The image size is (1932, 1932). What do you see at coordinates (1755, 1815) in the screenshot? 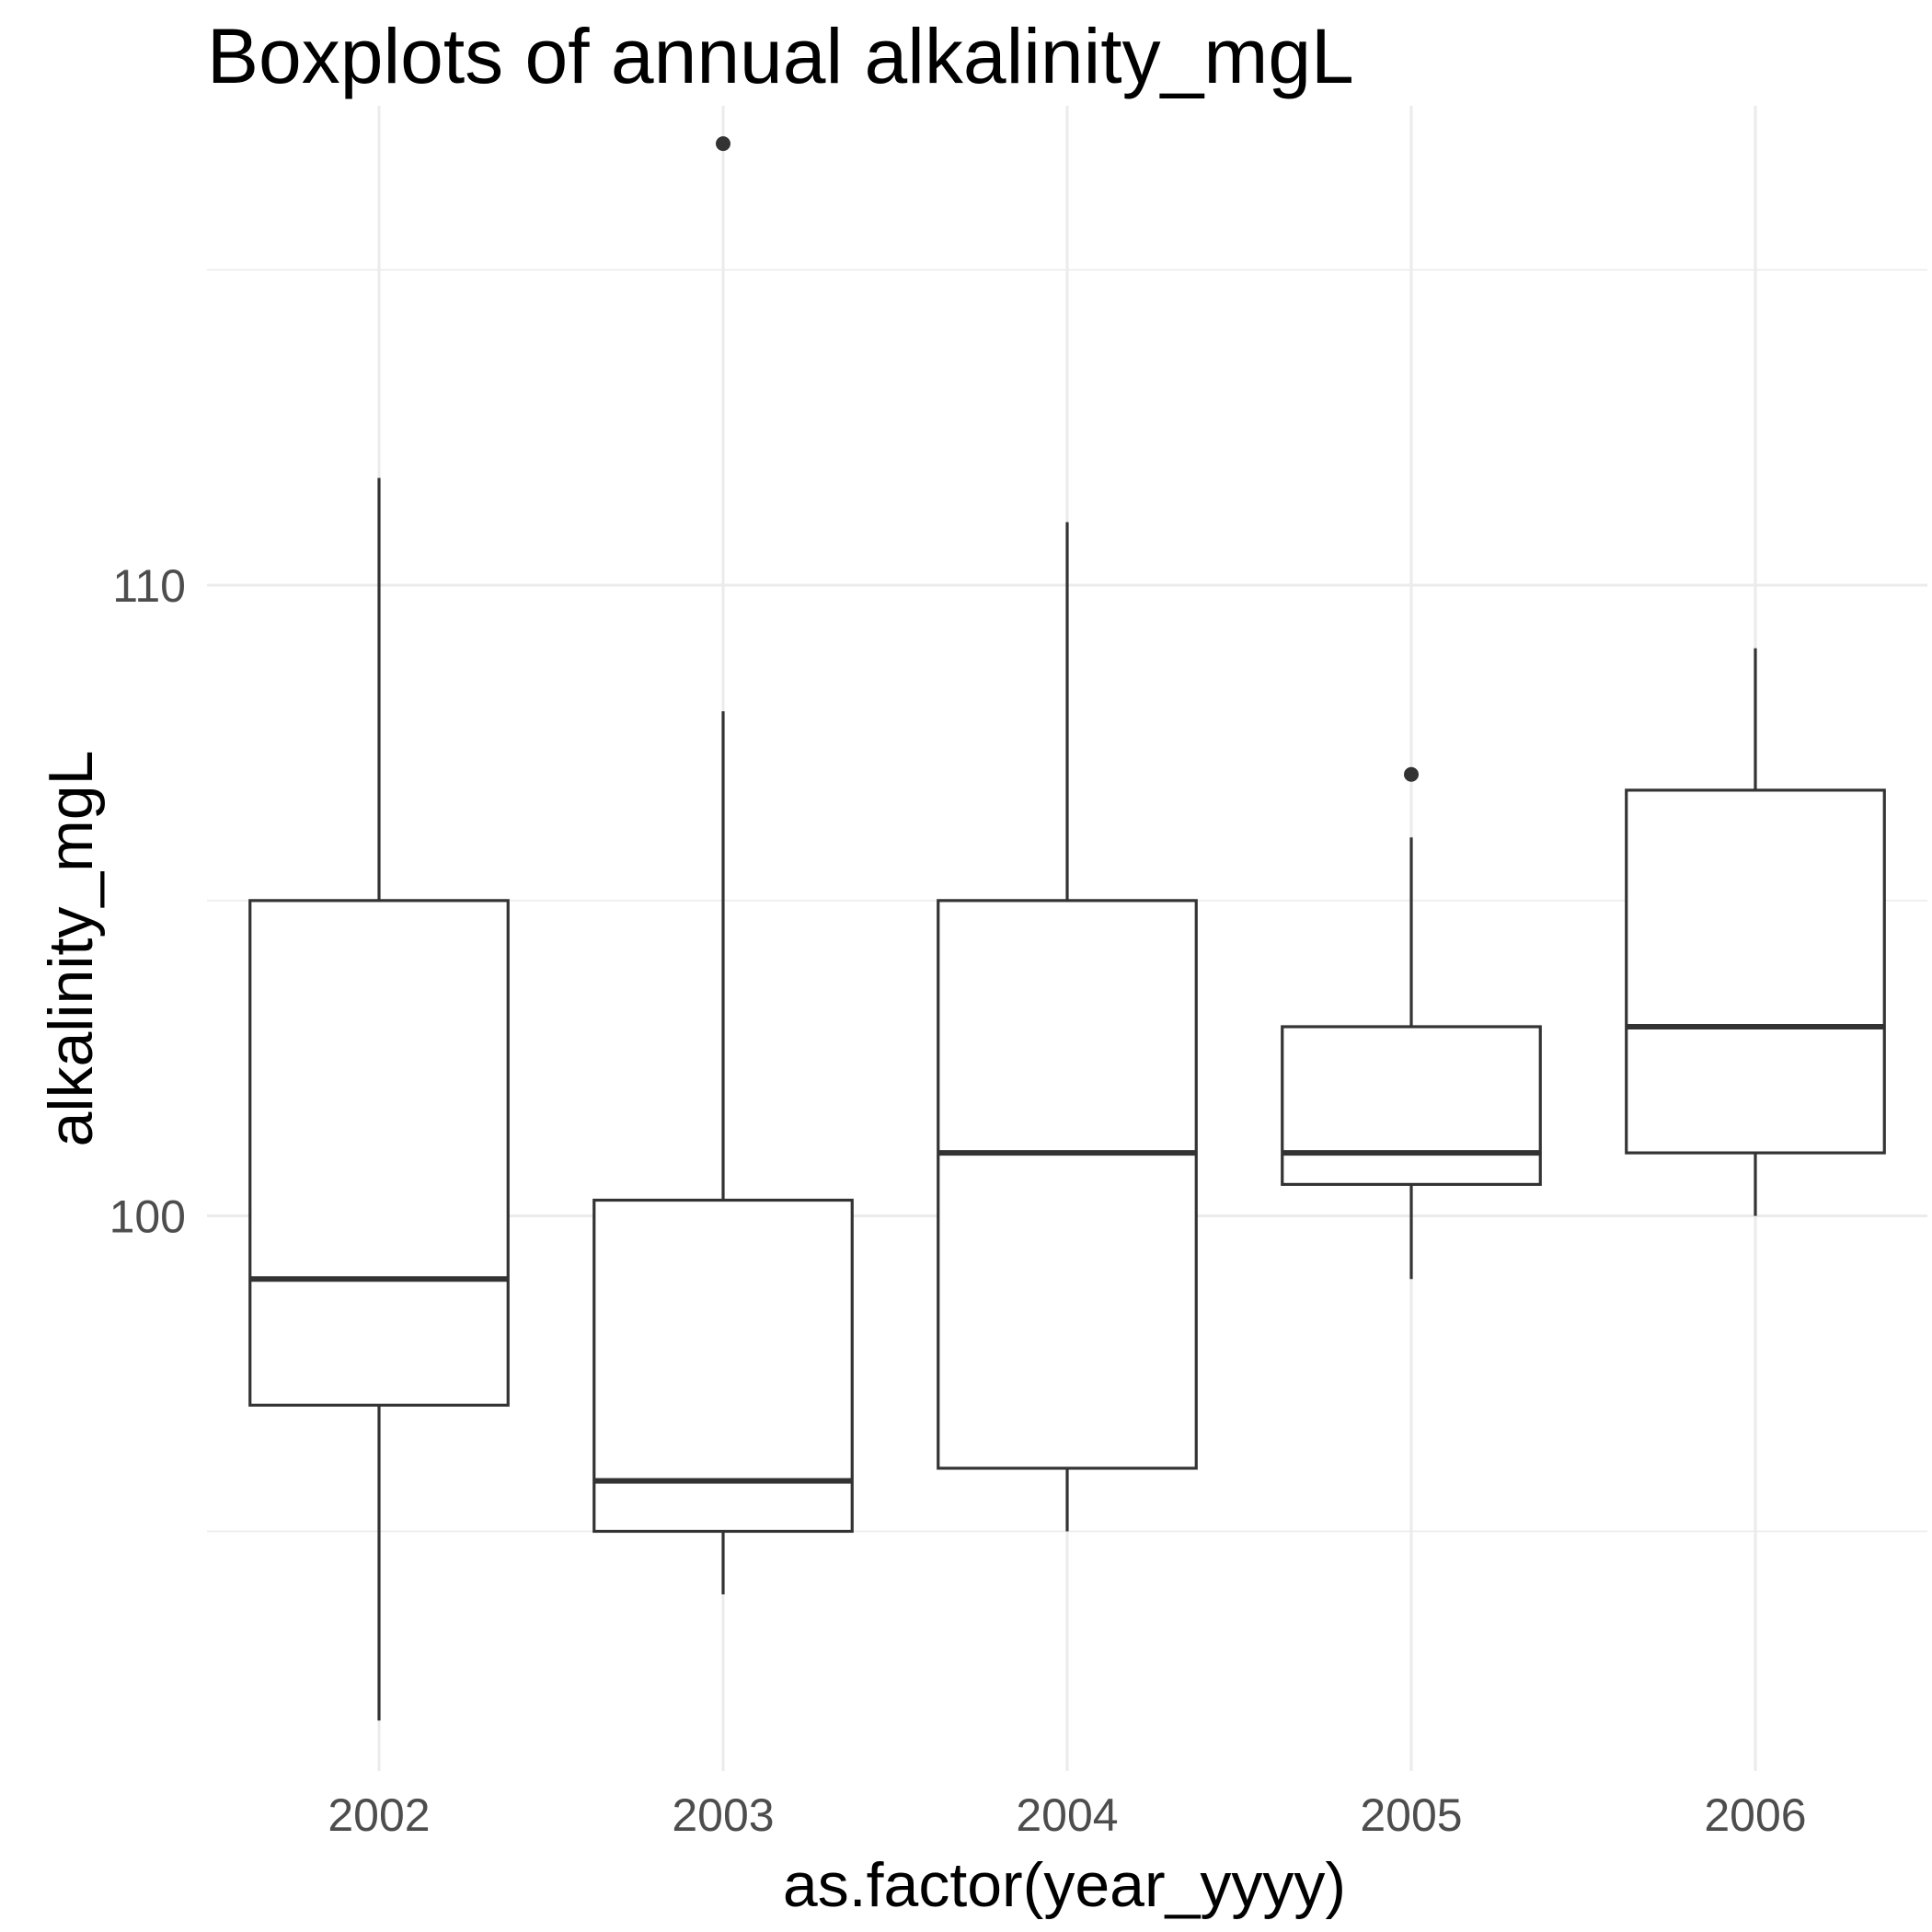
I see `x-tick-label: 2006` at bounding box center [1755, 1815].